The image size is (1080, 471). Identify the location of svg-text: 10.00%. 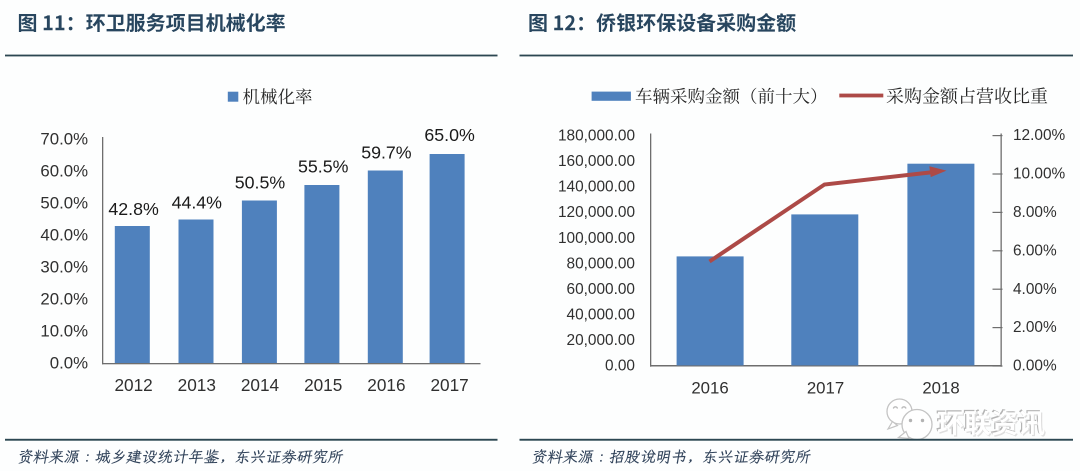
(1039, 174).